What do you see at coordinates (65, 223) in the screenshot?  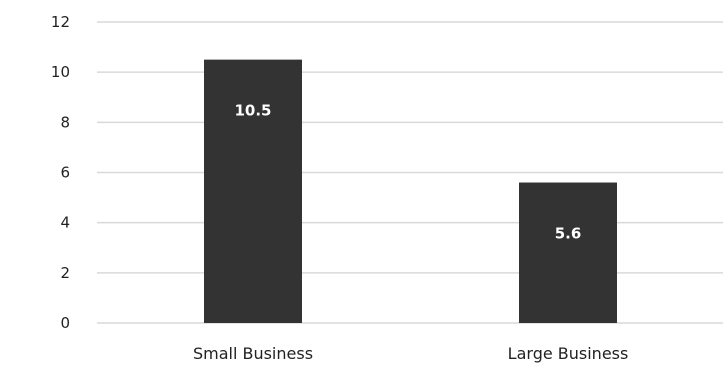 I see `y-tick-label: 4` at bounding box center [65, 223].